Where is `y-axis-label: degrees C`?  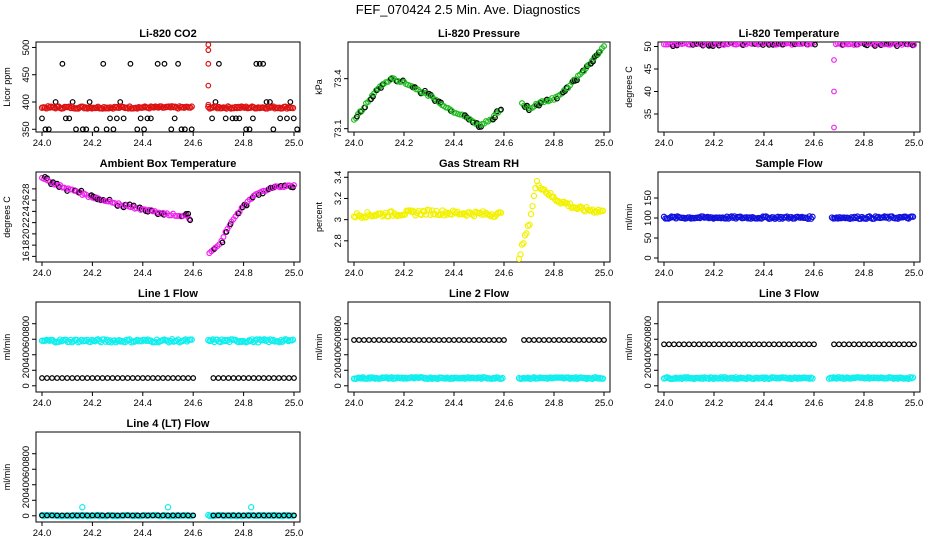 y-axis-label: degrees C is located at coordinates (7, 217).